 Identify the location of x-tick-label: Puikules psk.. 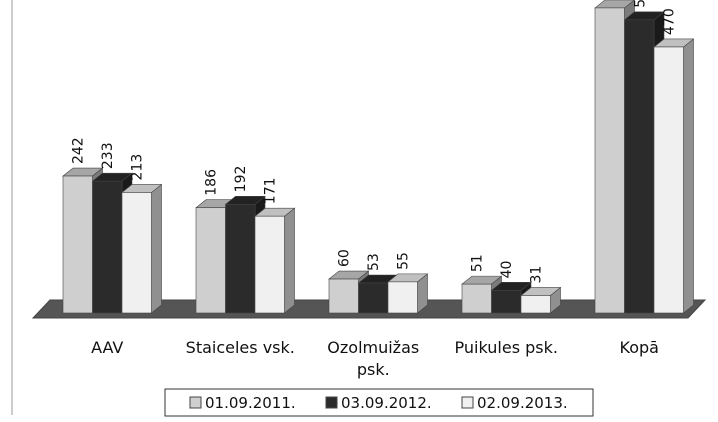
(506, 347).